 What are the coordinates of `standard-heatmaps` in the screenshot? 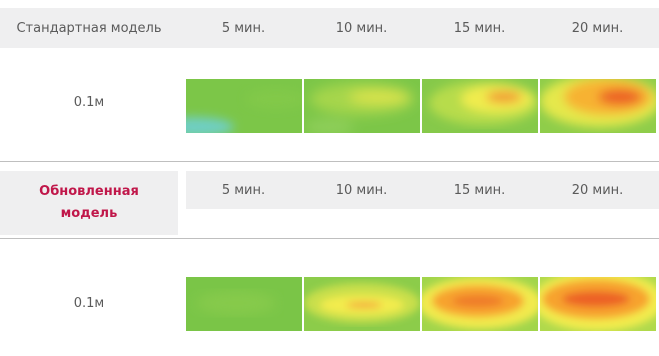 It's located at (421, 106).